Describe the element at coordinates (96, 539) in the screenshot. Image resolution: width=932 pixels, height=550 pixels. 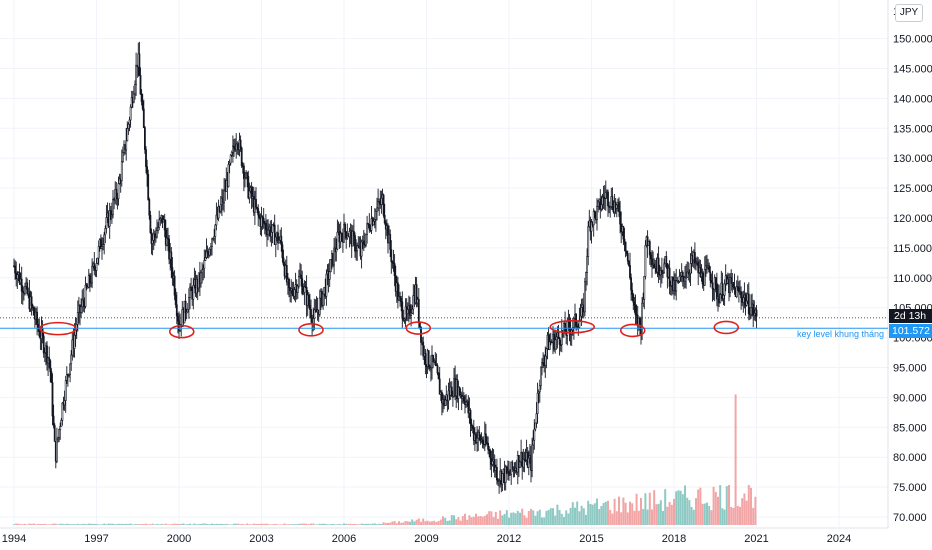
I see `x-tick-label: 1997` at that location.